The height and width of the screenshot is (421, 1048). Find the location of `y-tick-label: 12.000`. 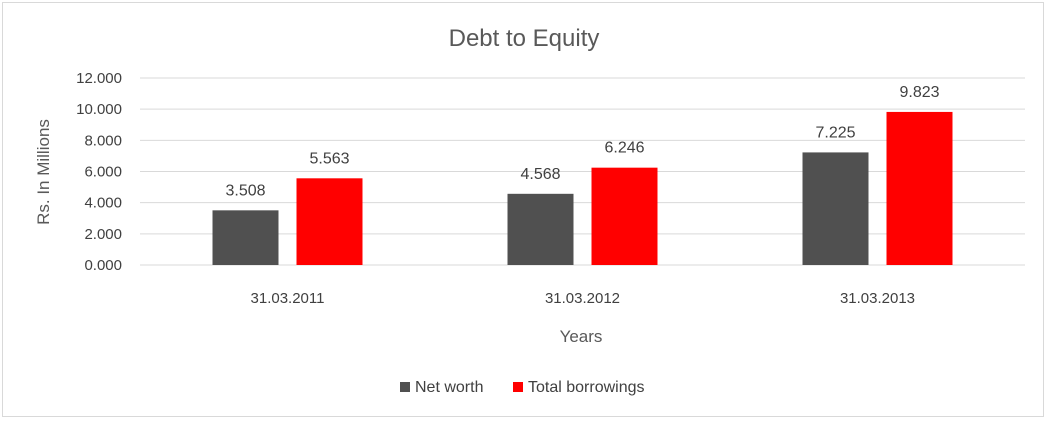

y-tick-label: 12.000 is located at coordinates (99, 78).